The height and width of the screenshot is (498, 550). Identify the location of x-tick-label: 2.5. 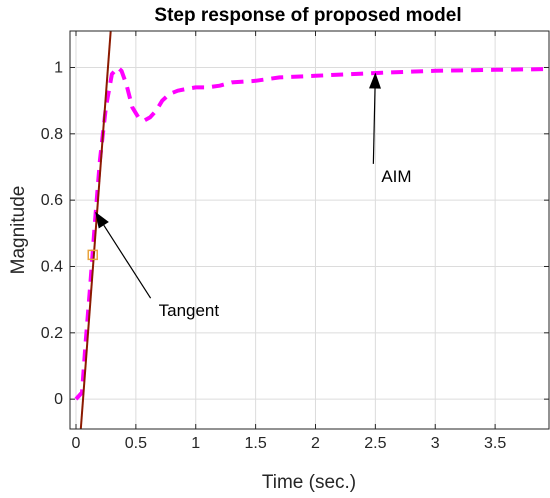
(375, 443).